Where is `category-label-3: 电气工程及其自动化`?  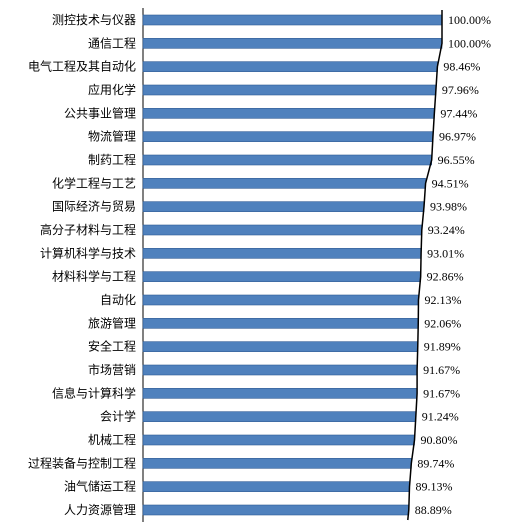
category-label-3: 电气工程及其自动化 is located at coordinates (82, 66).